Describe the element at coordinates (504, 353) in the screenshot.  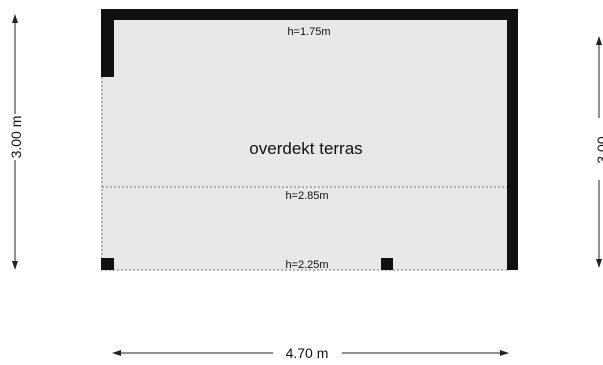
I see `dimension-arrow-right` at that location.